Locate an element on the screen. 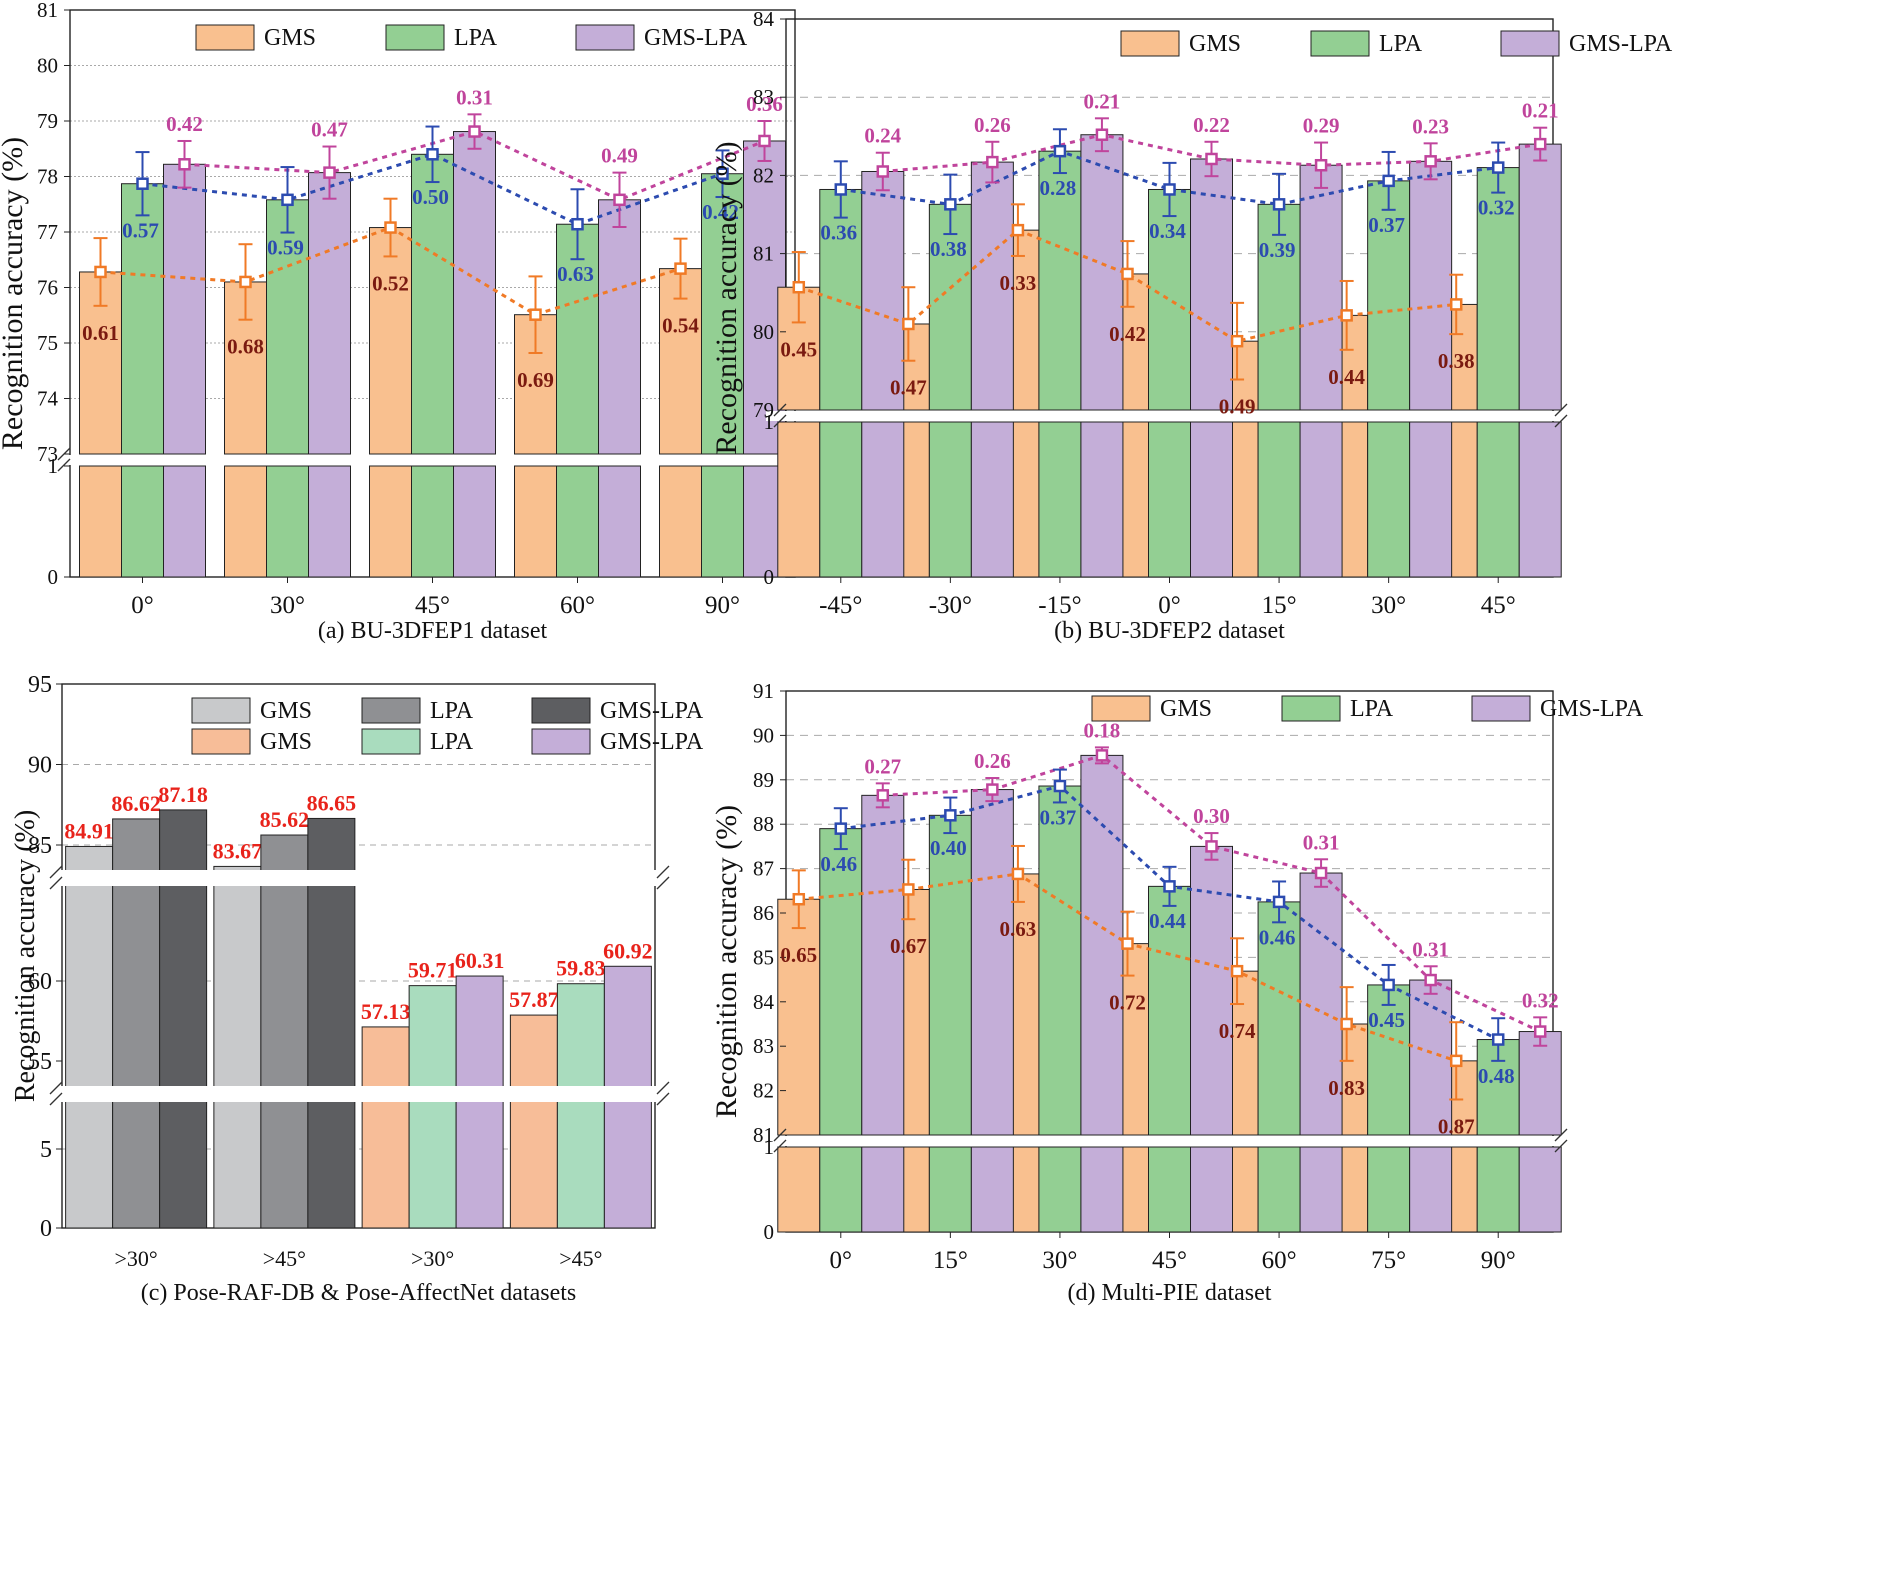 The width and height of the screenshot is (1900, 1583). data-label-gms: 0.67 is located at coordinates (908, 946).